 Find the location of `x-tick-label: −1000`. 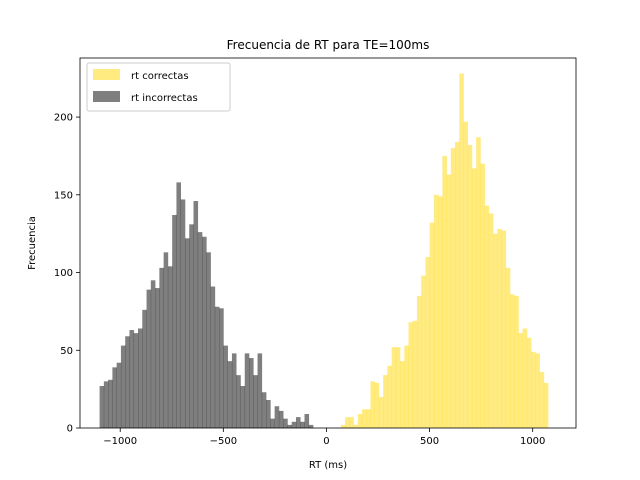

x-tick-label: −1000 is located at coordinates (120, 441).